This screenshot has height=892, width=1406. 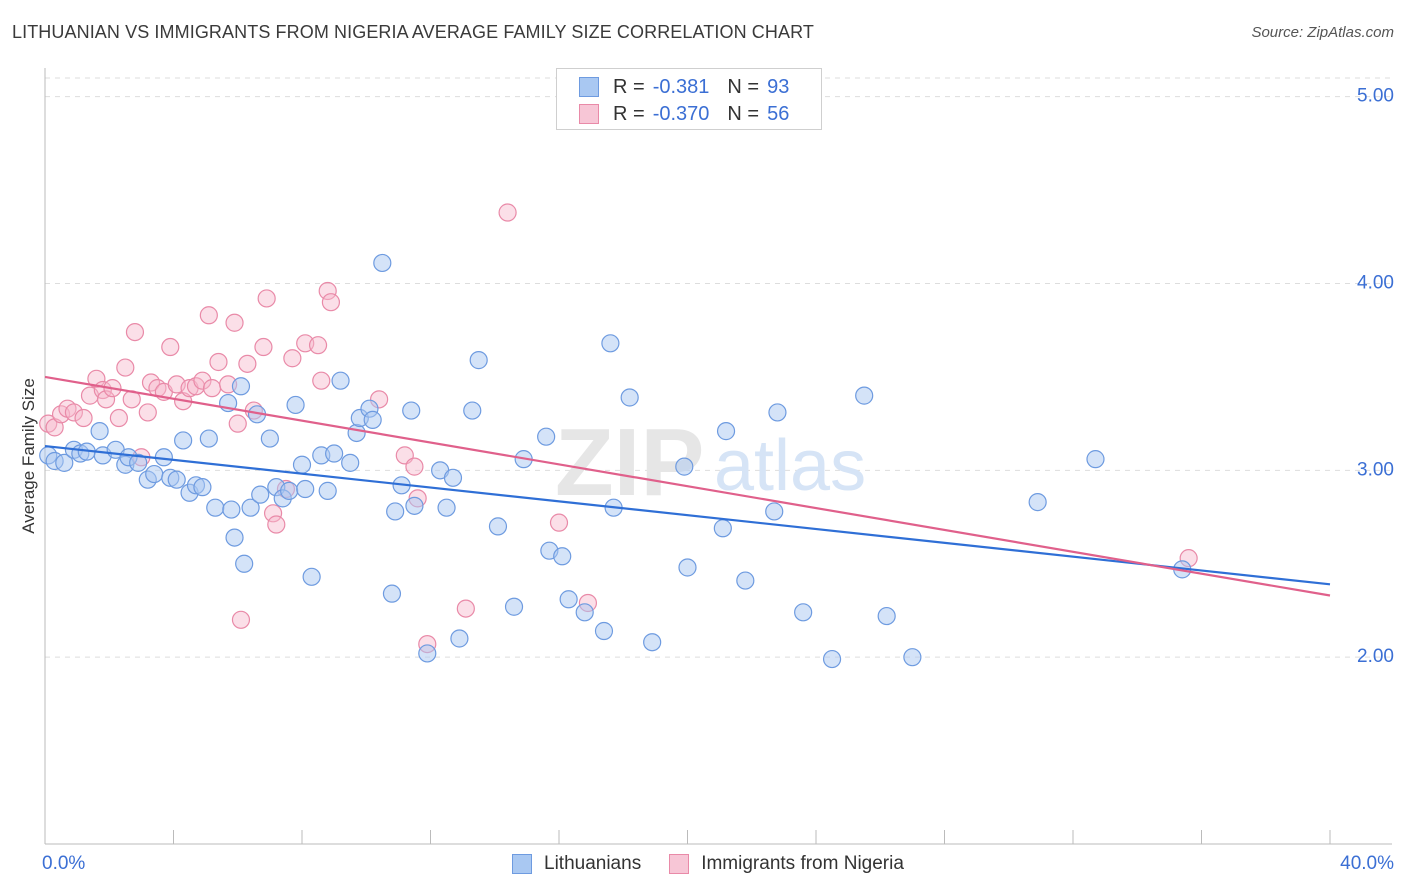 I want to click on legend-row-lithuanians: R = -0.381 N = 93, so click(x=684, y=87).